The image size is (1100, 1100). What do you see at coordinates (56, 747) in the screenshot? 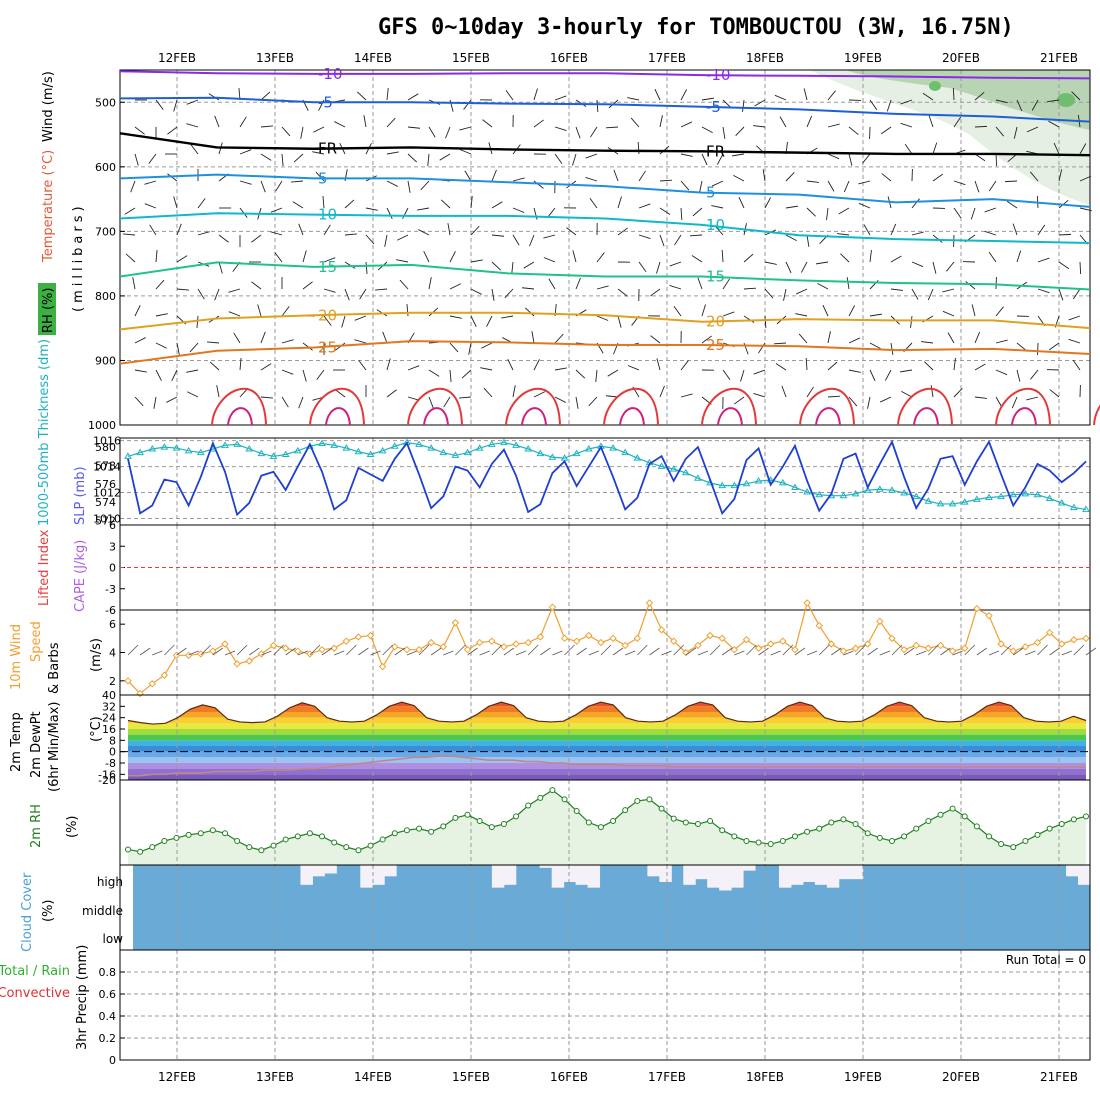
I see `temperature2m-labels: 2m Temp 2m DewPt (6hr Min/Max) (°C)` at bounding box center [56, 747].